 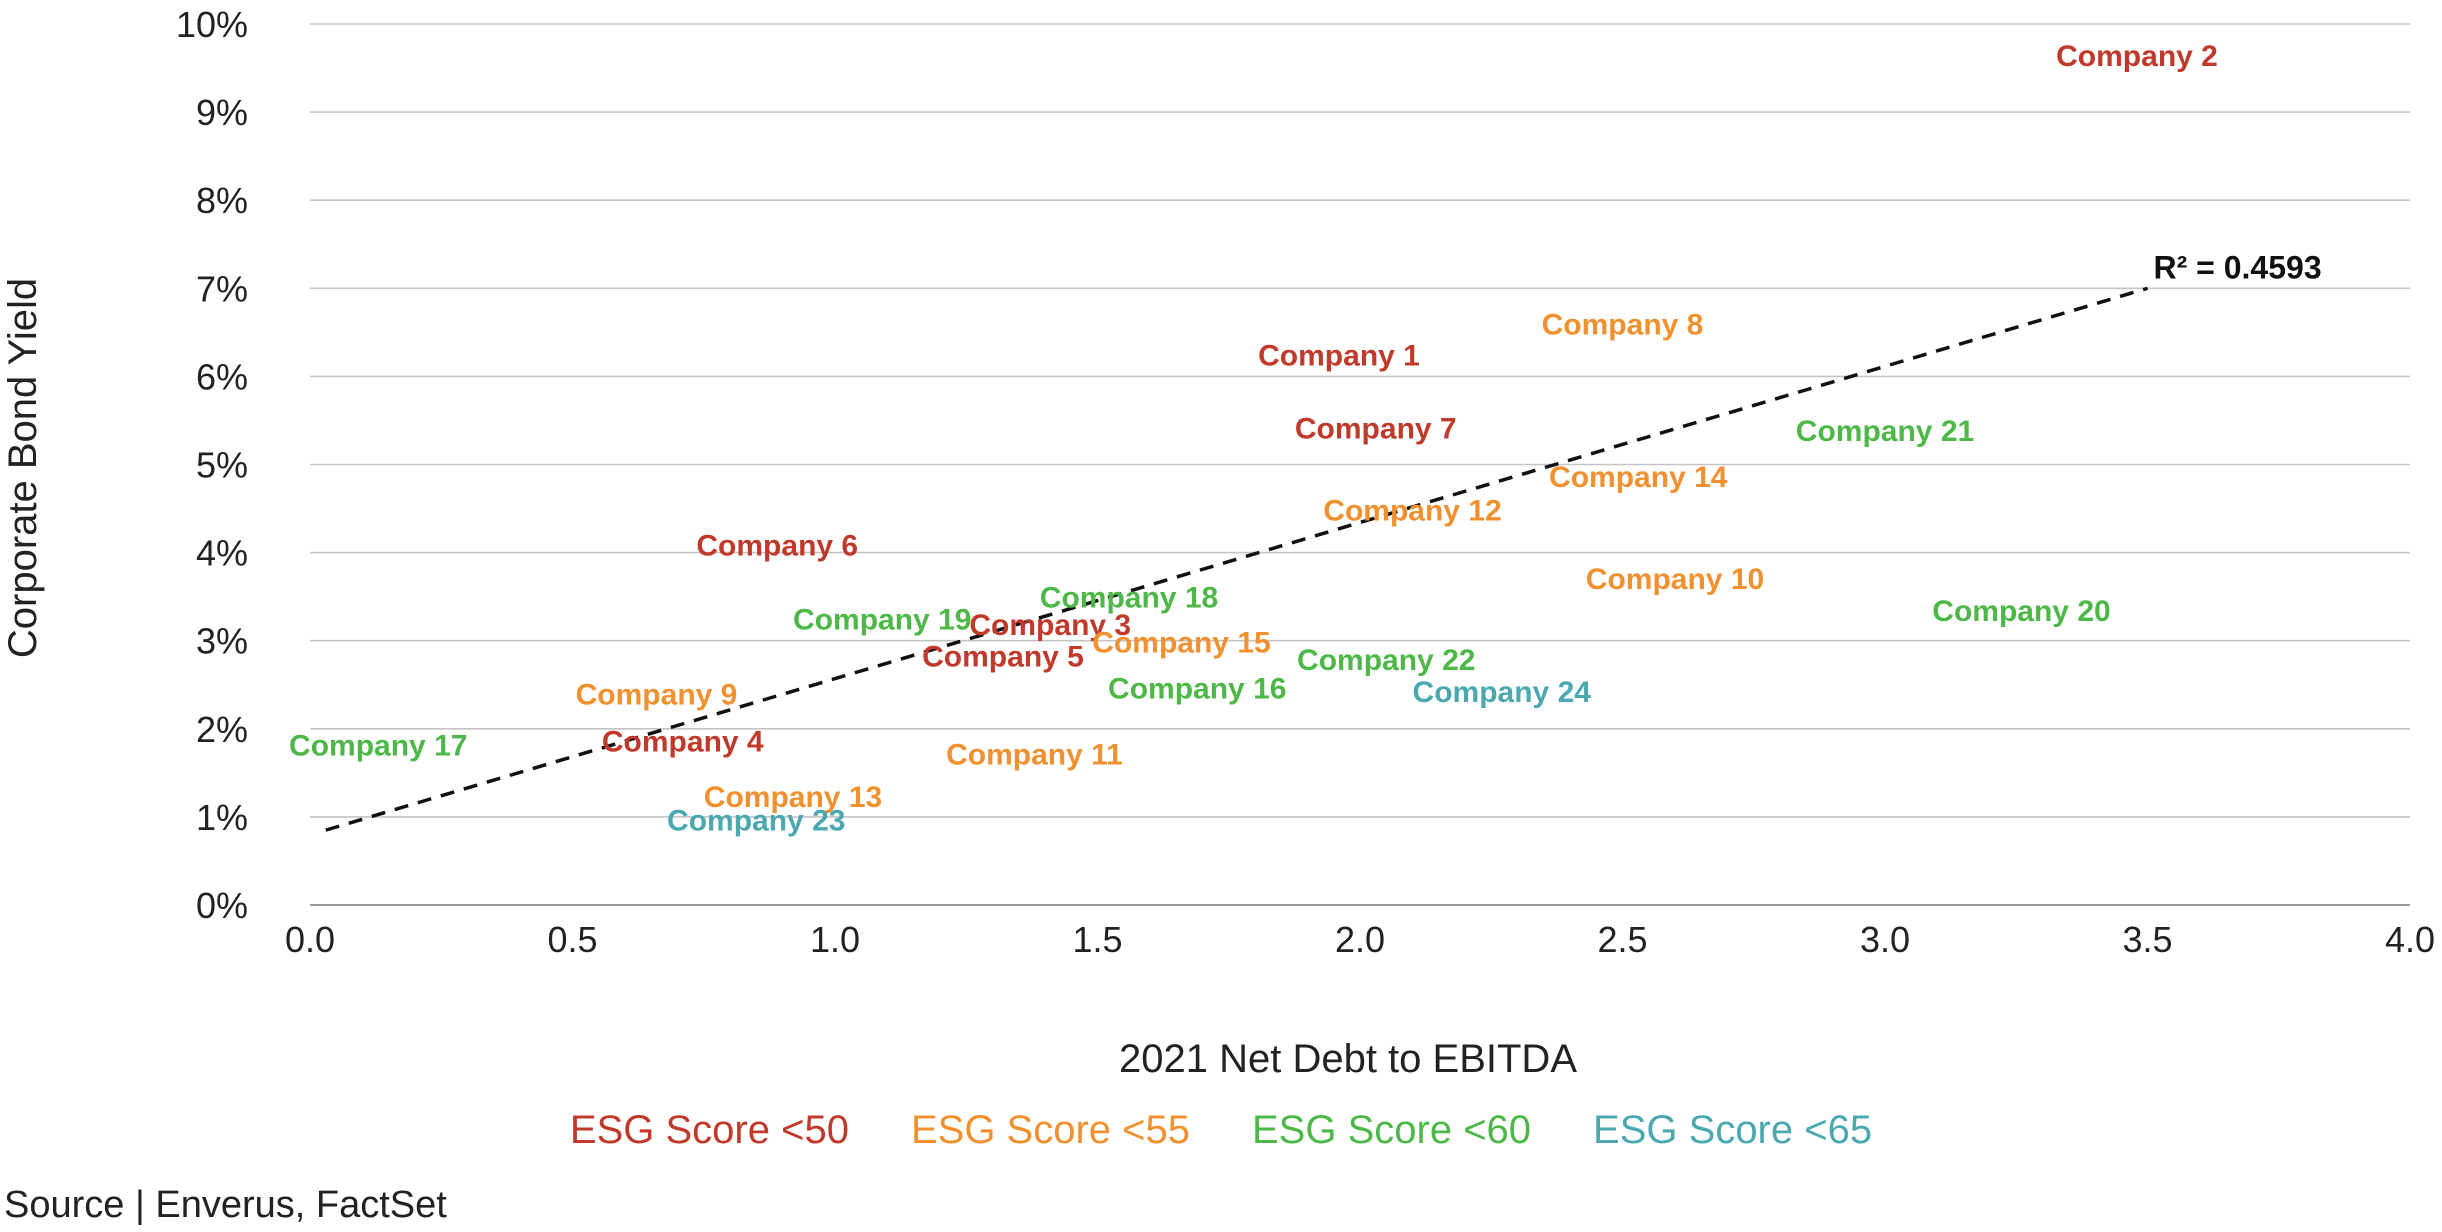 What do you see at coordinates (222, 553) in the screenshot?
I see `y-tick-label: 4%` at bounding box center [222, 553].